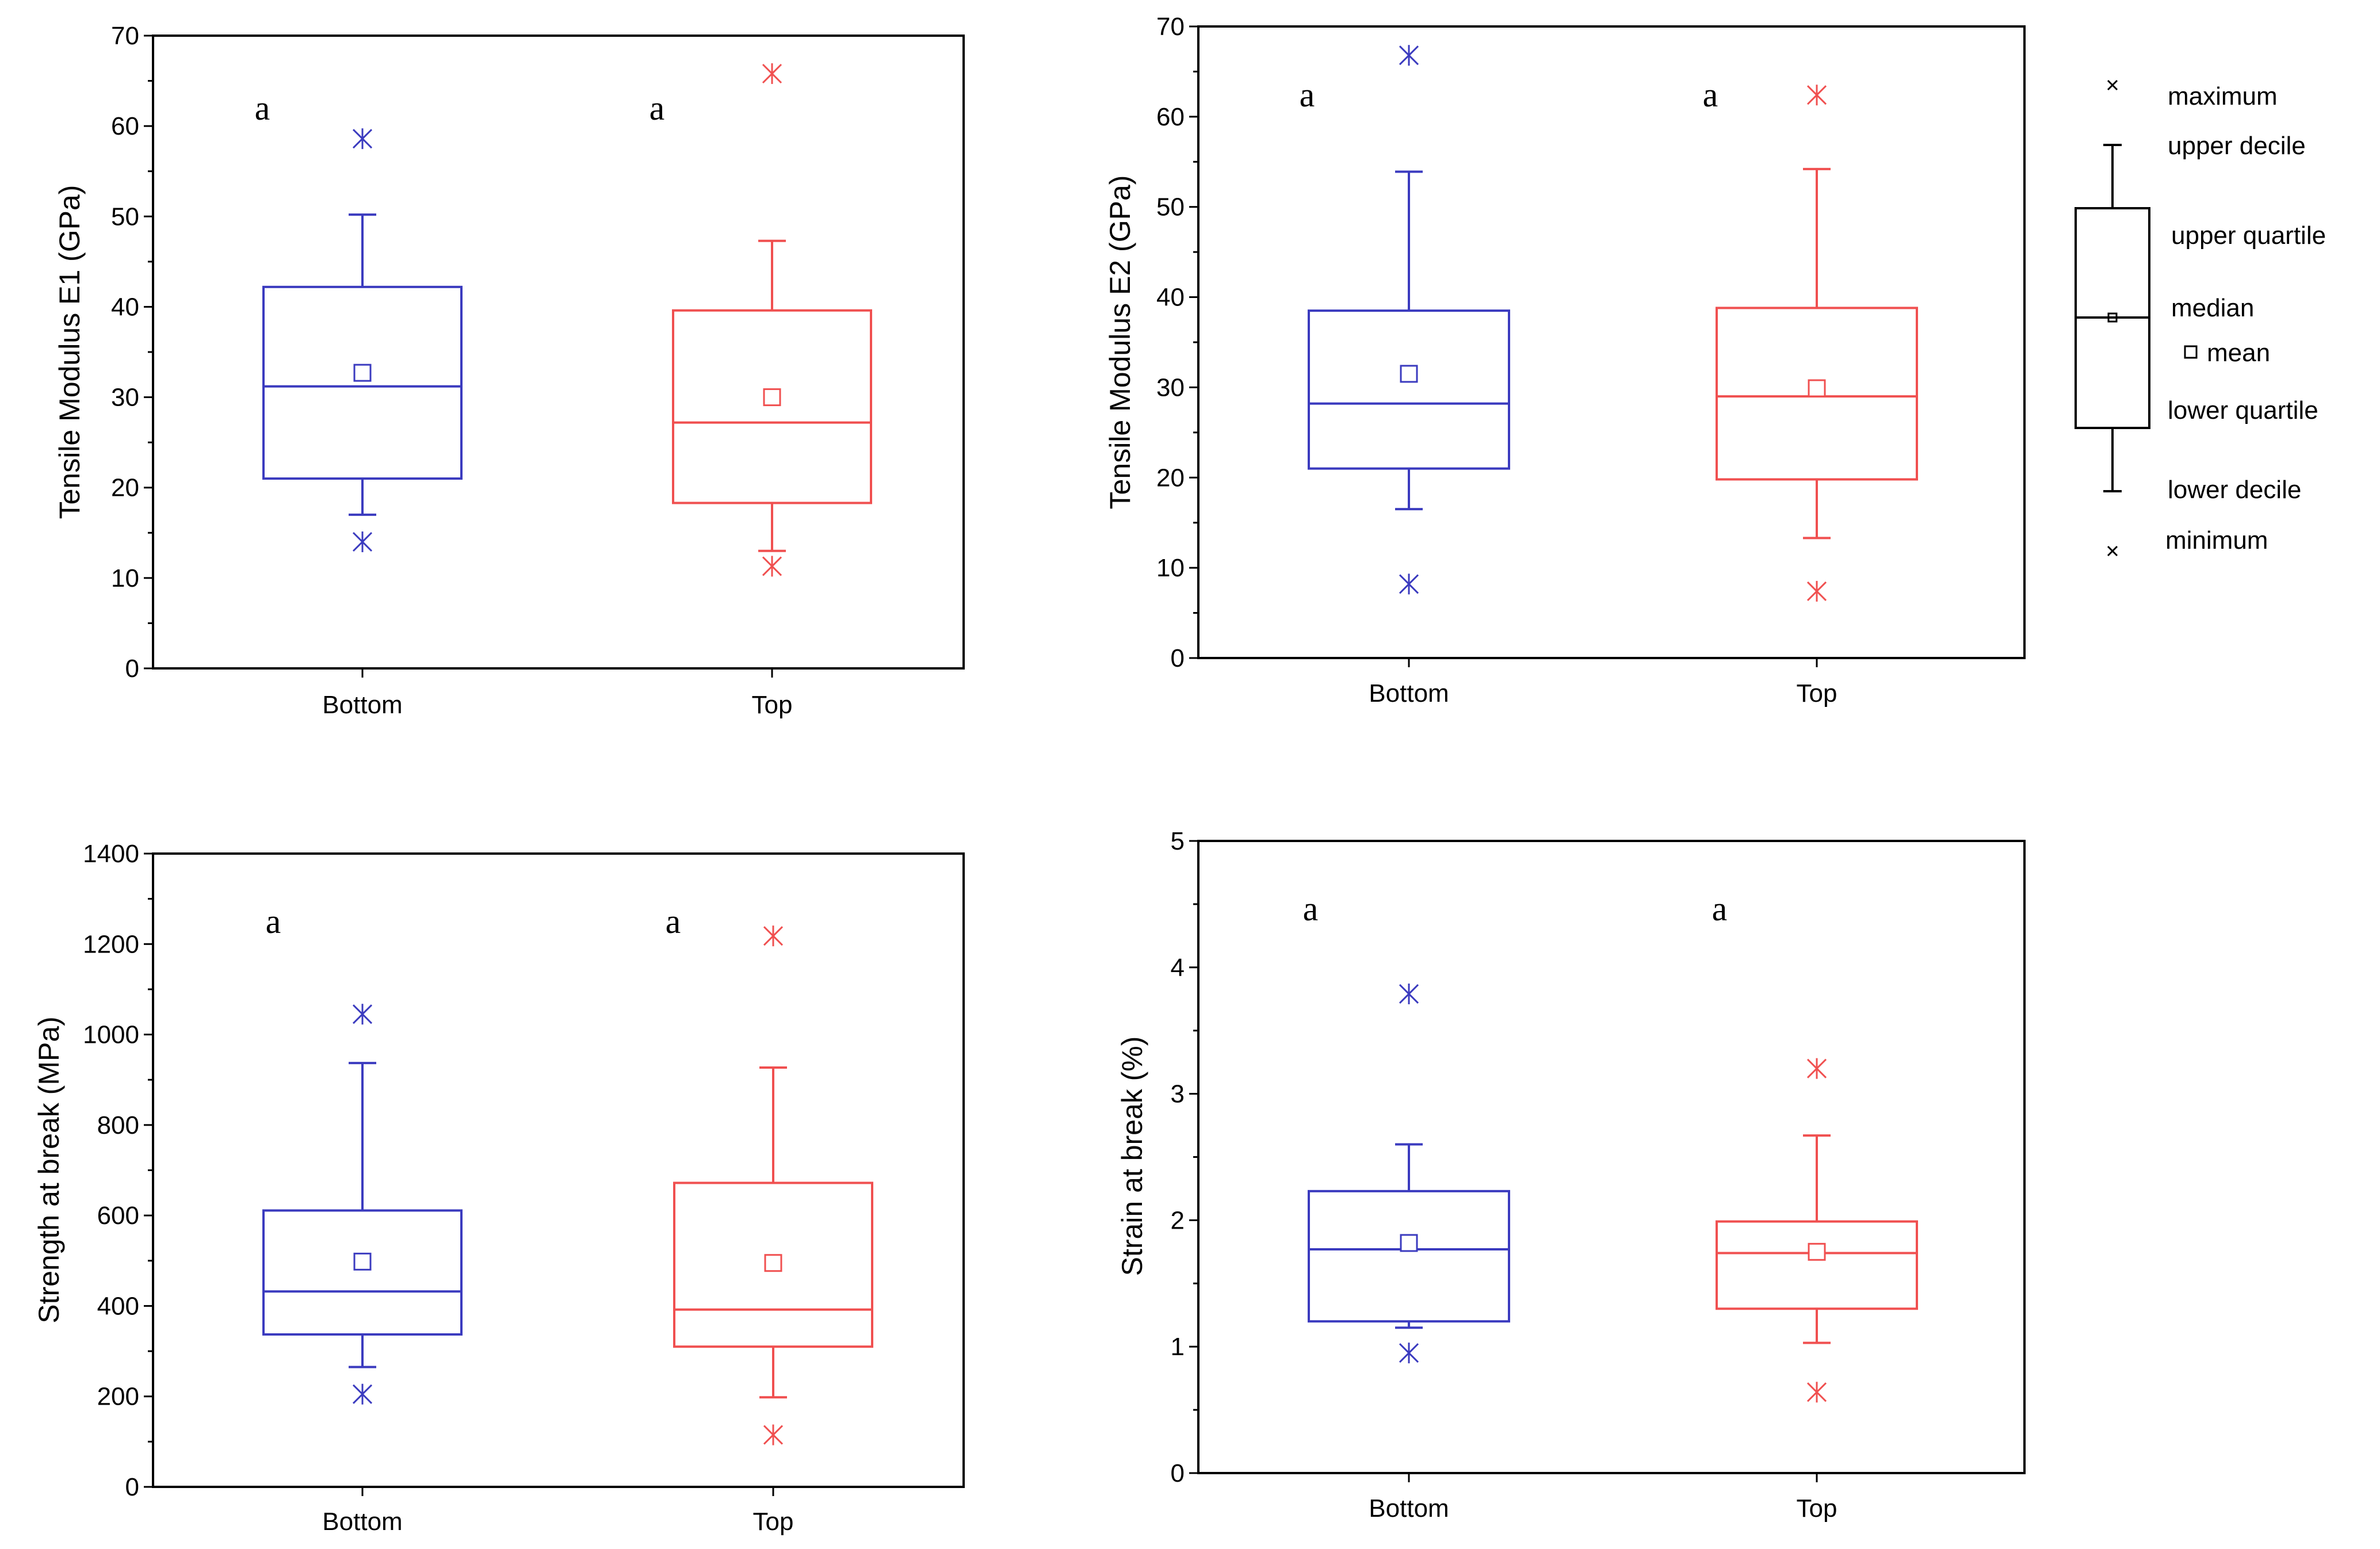 Image resolution: width=2380 pixels, height=1549 pixels. What do you see at coordinates (2112, 551) in the screenshot?
I see `legend-minimum-marker` at bounding box center [2112, 551].